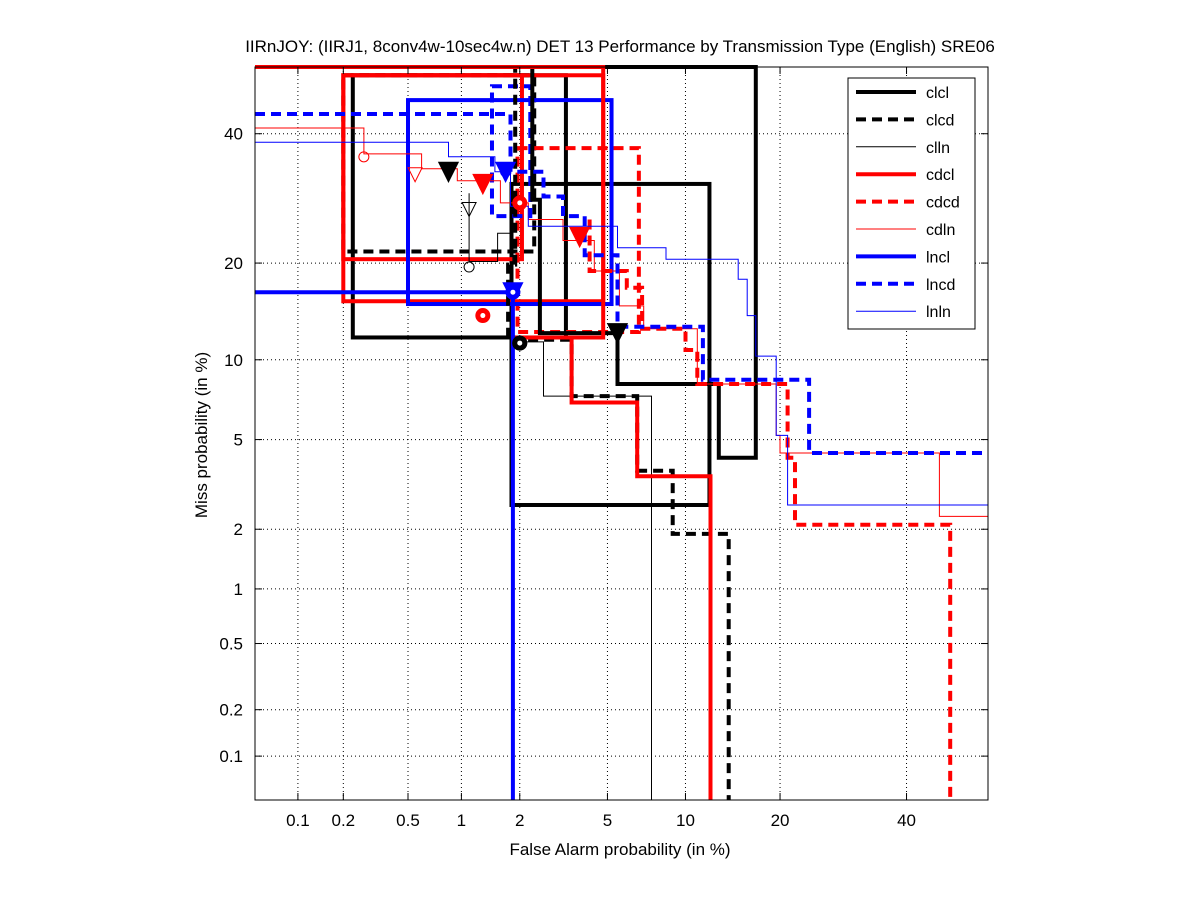  Describe the element at coordinates (607, 820) in the screenshot. I see `x-tick-label: 5` at that location.